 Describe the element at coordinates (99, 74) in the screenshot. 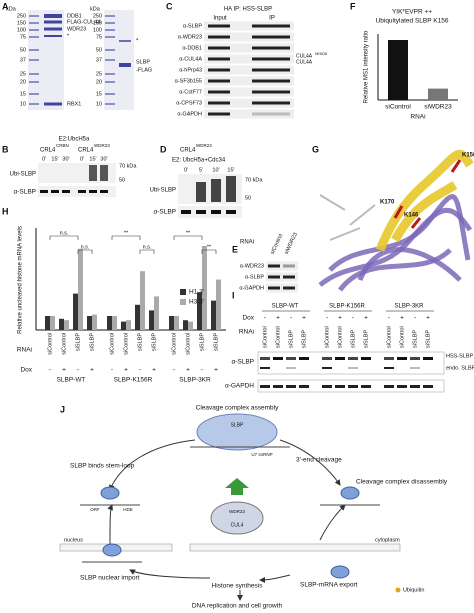

I see `marker-label: 25` at that location.